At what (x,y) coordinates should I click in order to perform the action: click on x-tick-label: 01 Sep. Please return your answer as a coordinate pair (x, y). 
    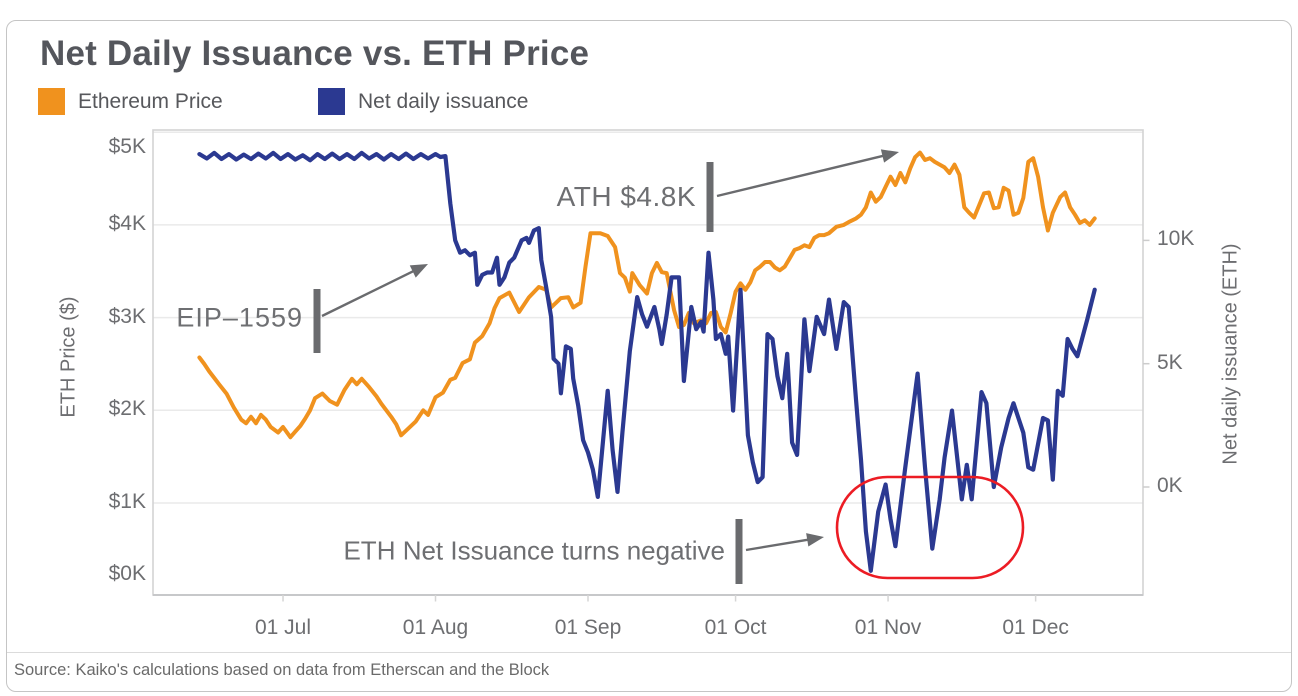
    Looking at the image, I should click on (588, 627).